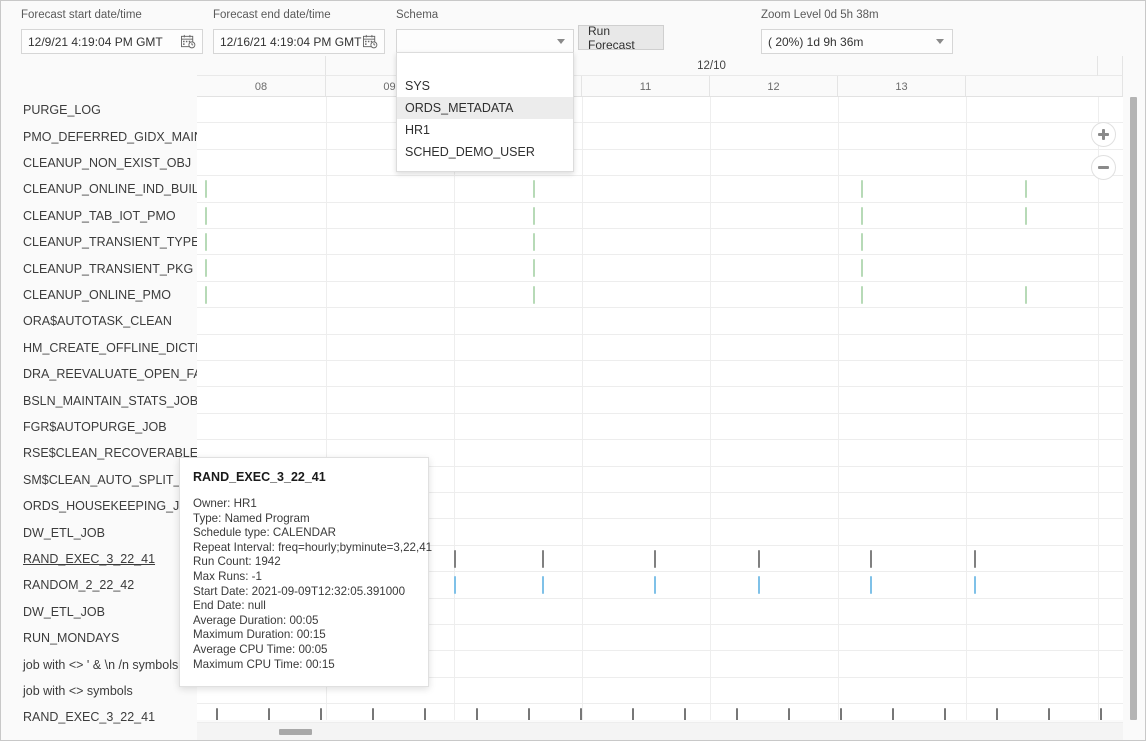 Image resolution: width=1146 pixels, height=741 pixels. Describe the element at coordinates (1103, 167) in the screenshot. I see `zoom-out-button` at that location.